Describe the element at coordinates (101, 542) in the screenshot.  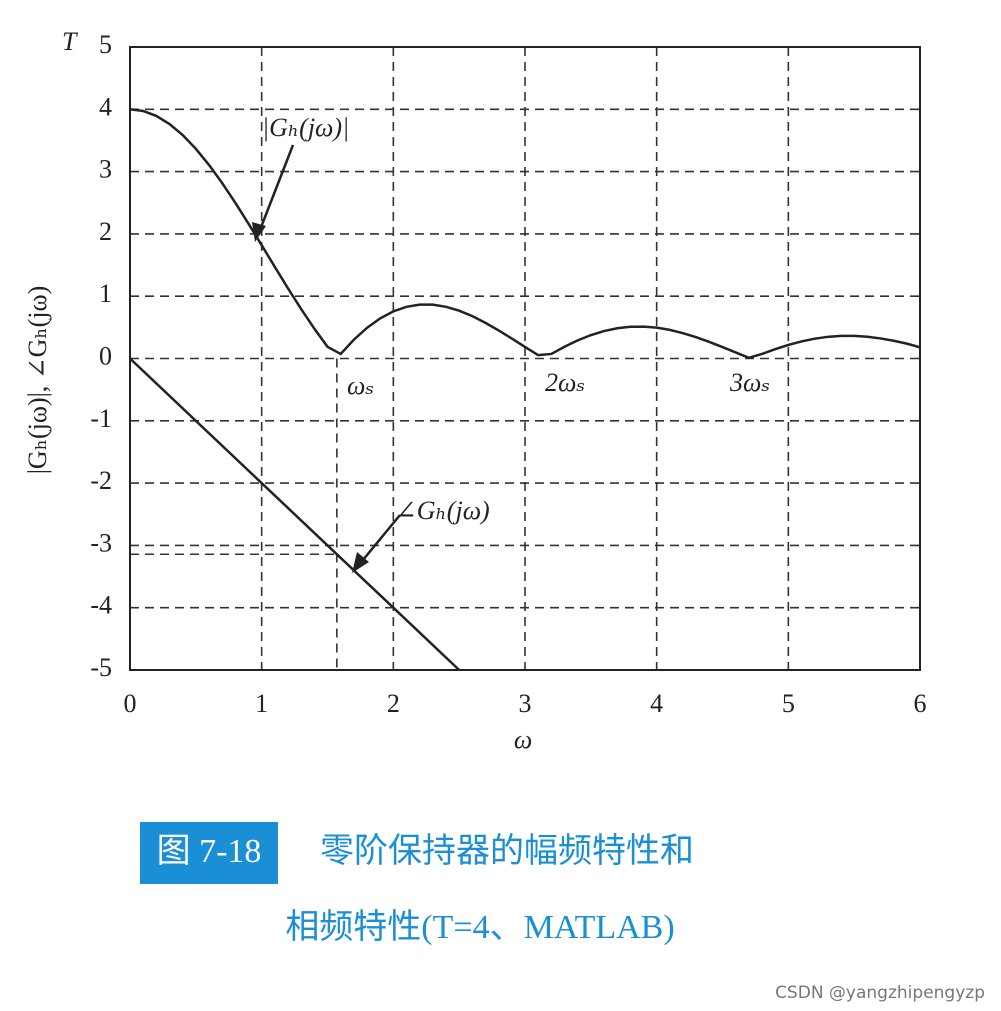
I see `y-tick-label: -3` at that location.